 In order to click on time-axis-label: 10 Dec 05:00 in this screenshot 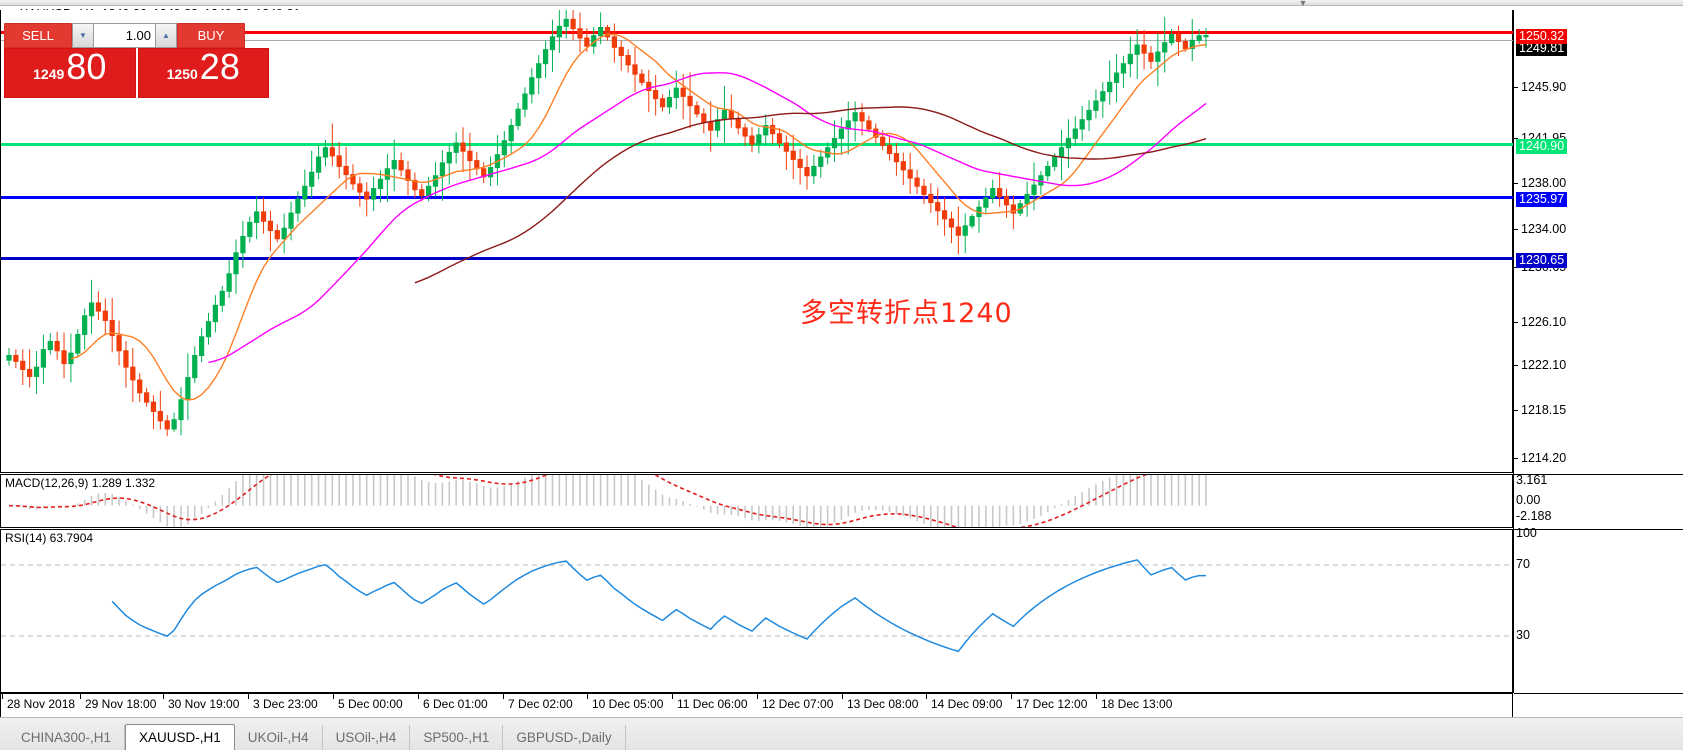, I will do `click(628, 704)`.